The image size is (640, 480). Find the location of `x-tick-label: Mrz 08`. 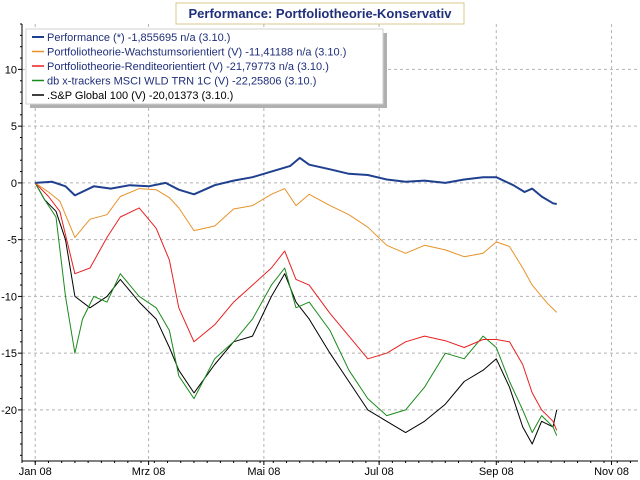

x-tick-label: Mrz 08 is located at coordinates (149, 472).